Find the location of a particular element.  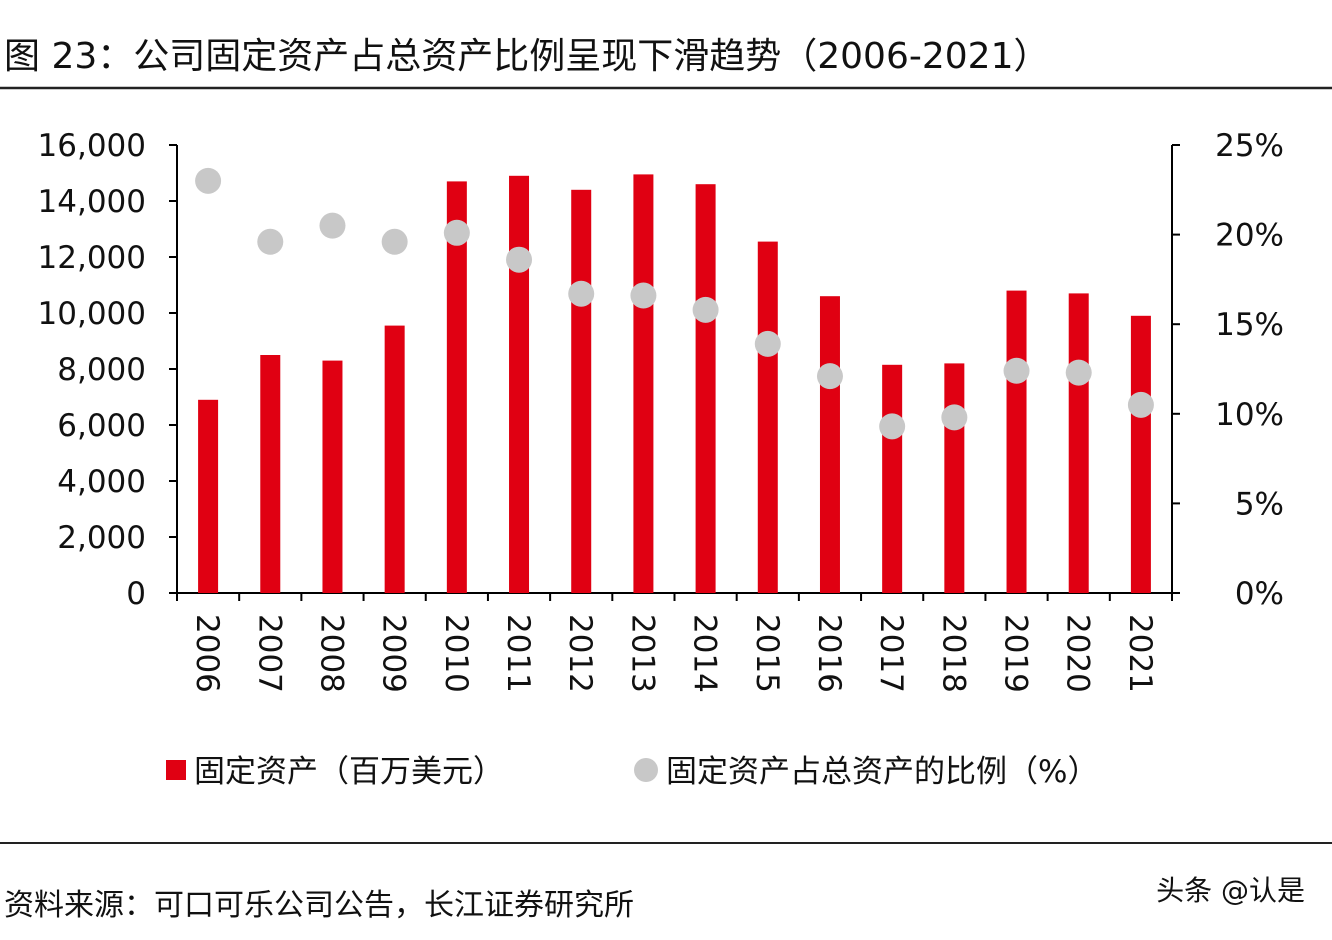

bar-2010 is located at coordinates (456, 387).